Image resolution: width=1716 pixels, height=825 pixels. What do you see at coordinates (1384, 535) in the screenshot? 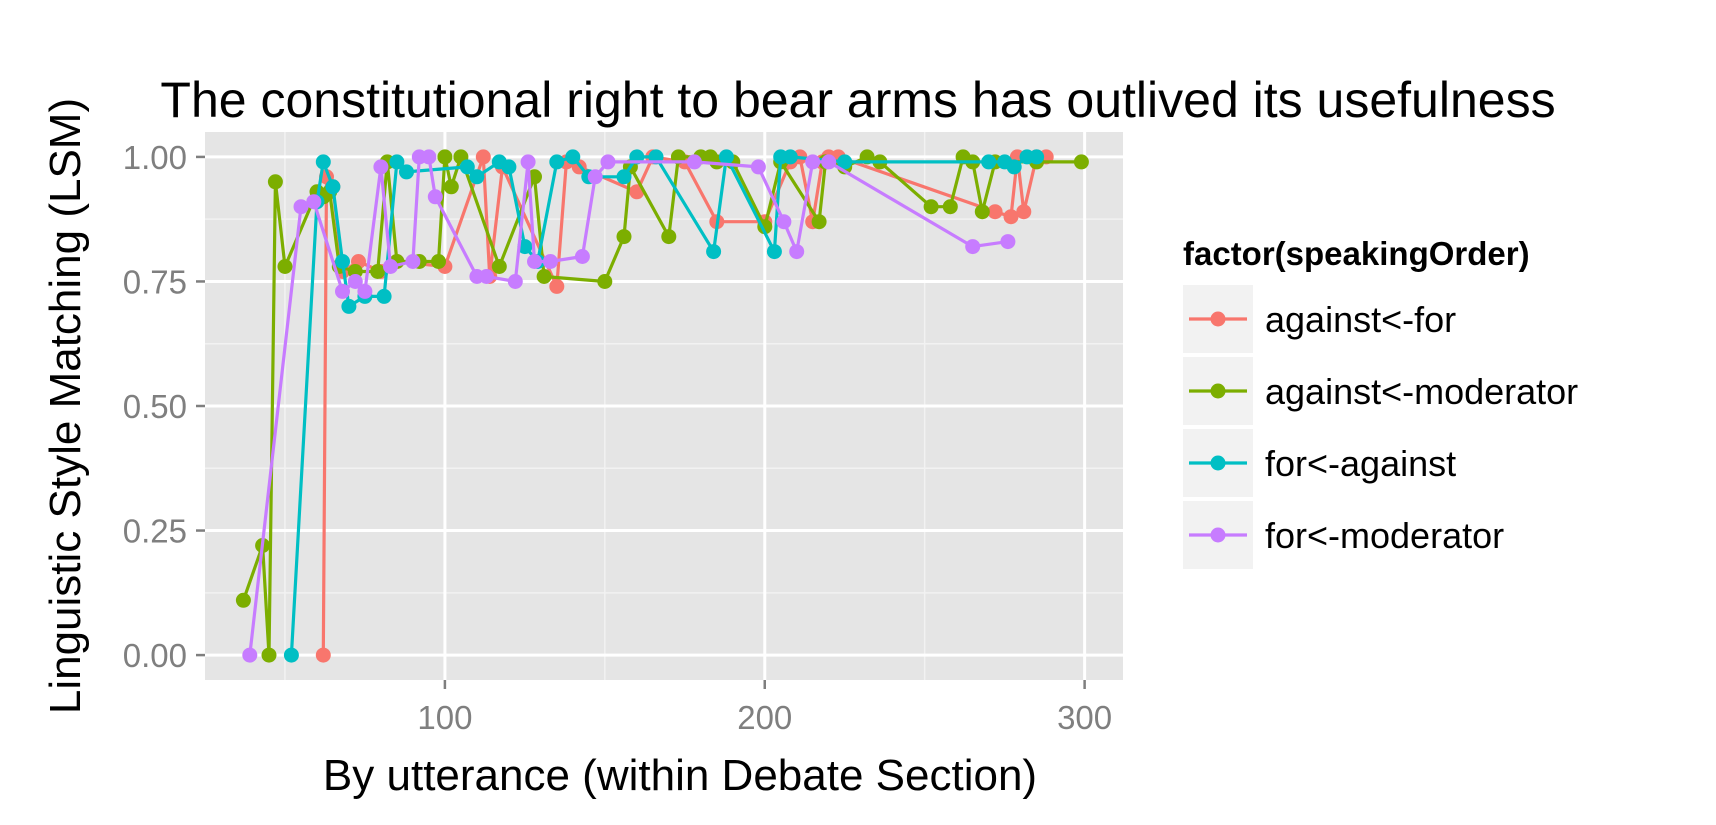
I see `legend-label: for<-moderator` at bounding box center [1384, 535].